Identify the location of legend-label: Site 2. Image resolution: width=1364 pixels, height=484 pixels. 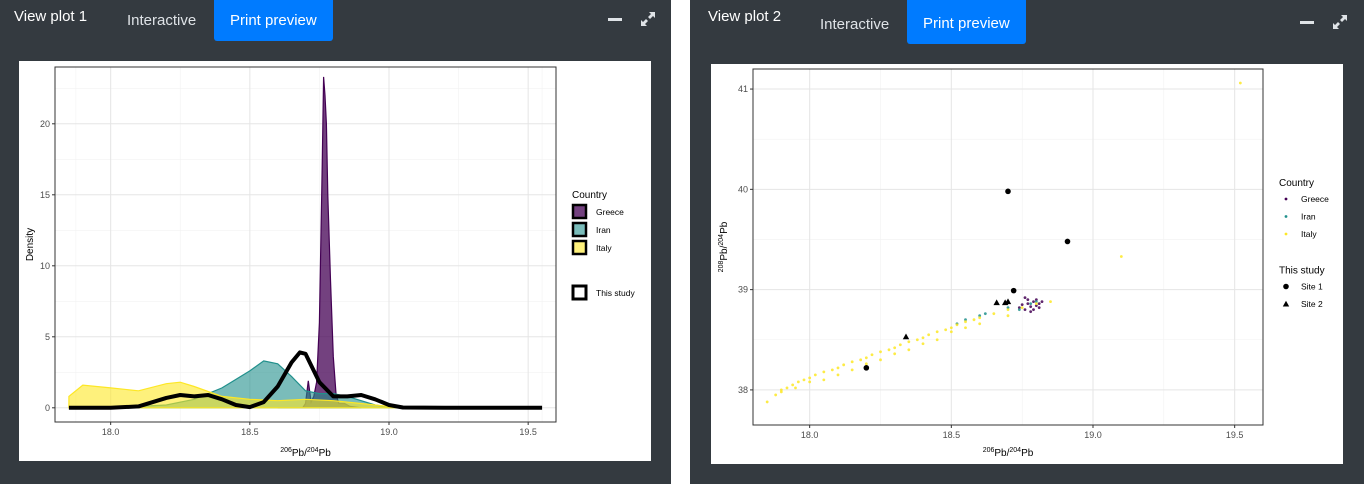
(1312, 304).